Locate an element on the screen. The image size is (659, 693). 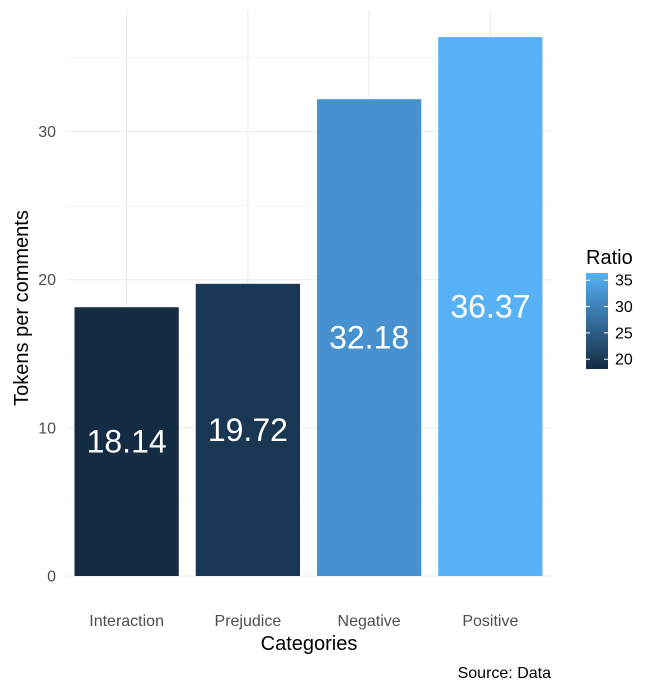
y-tick-label: 30 is located at coordinates (47, 132).